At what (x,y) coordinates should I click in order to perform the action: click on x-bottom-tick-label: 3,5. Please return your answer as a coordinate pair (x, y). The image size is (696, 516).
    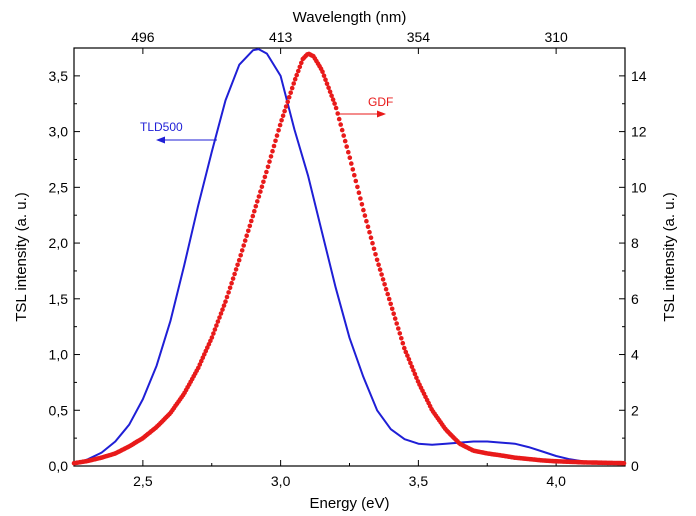
    Looking at the image, I should click on (419, 481).